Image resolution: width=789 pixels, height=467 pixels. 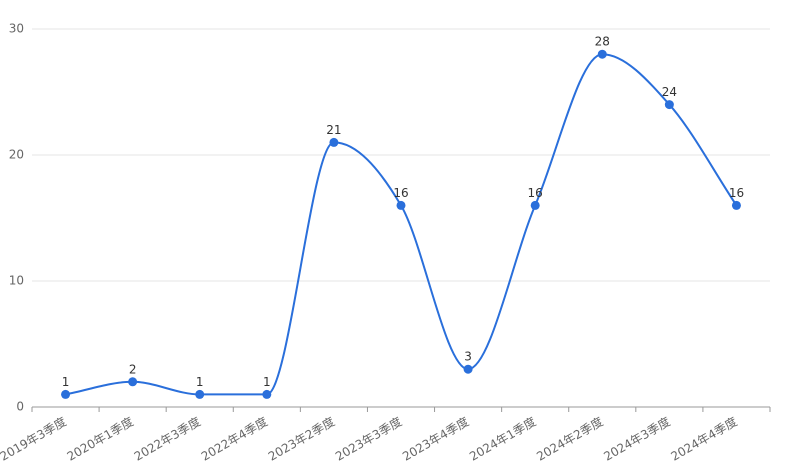 I want to click on y-tick-label: 0, so click(x=20, y=407).